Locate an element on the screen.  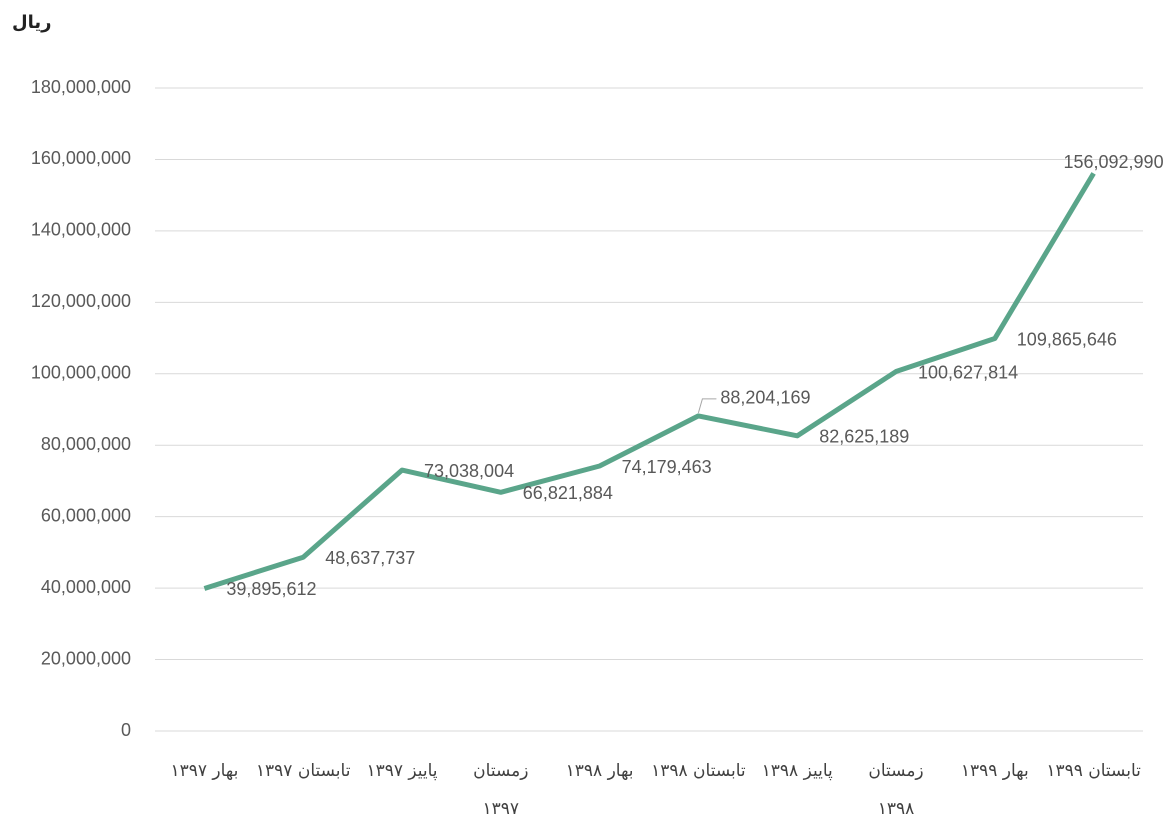
y-tick-label: 80,000,000 is located at coordinates (86, 444).